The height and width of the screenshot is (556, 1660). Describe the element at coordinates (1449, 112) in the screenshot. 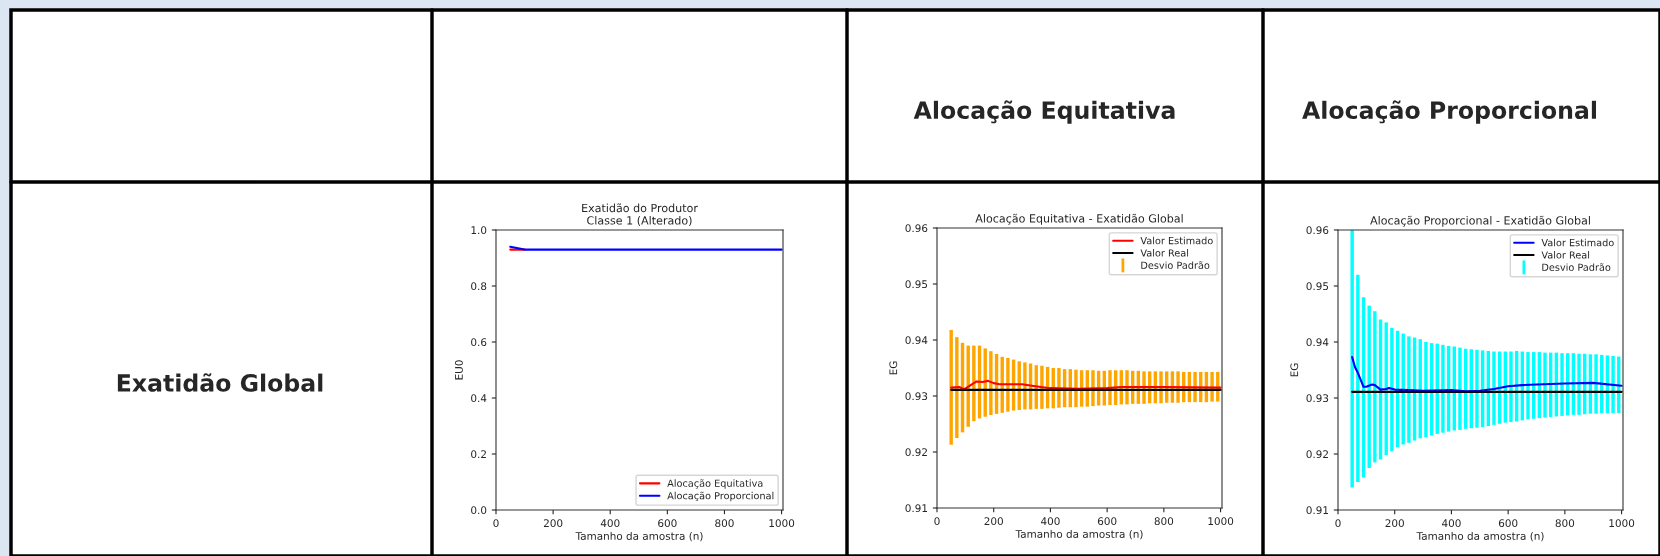

I see `text: Alocação Proporcional` at that location.